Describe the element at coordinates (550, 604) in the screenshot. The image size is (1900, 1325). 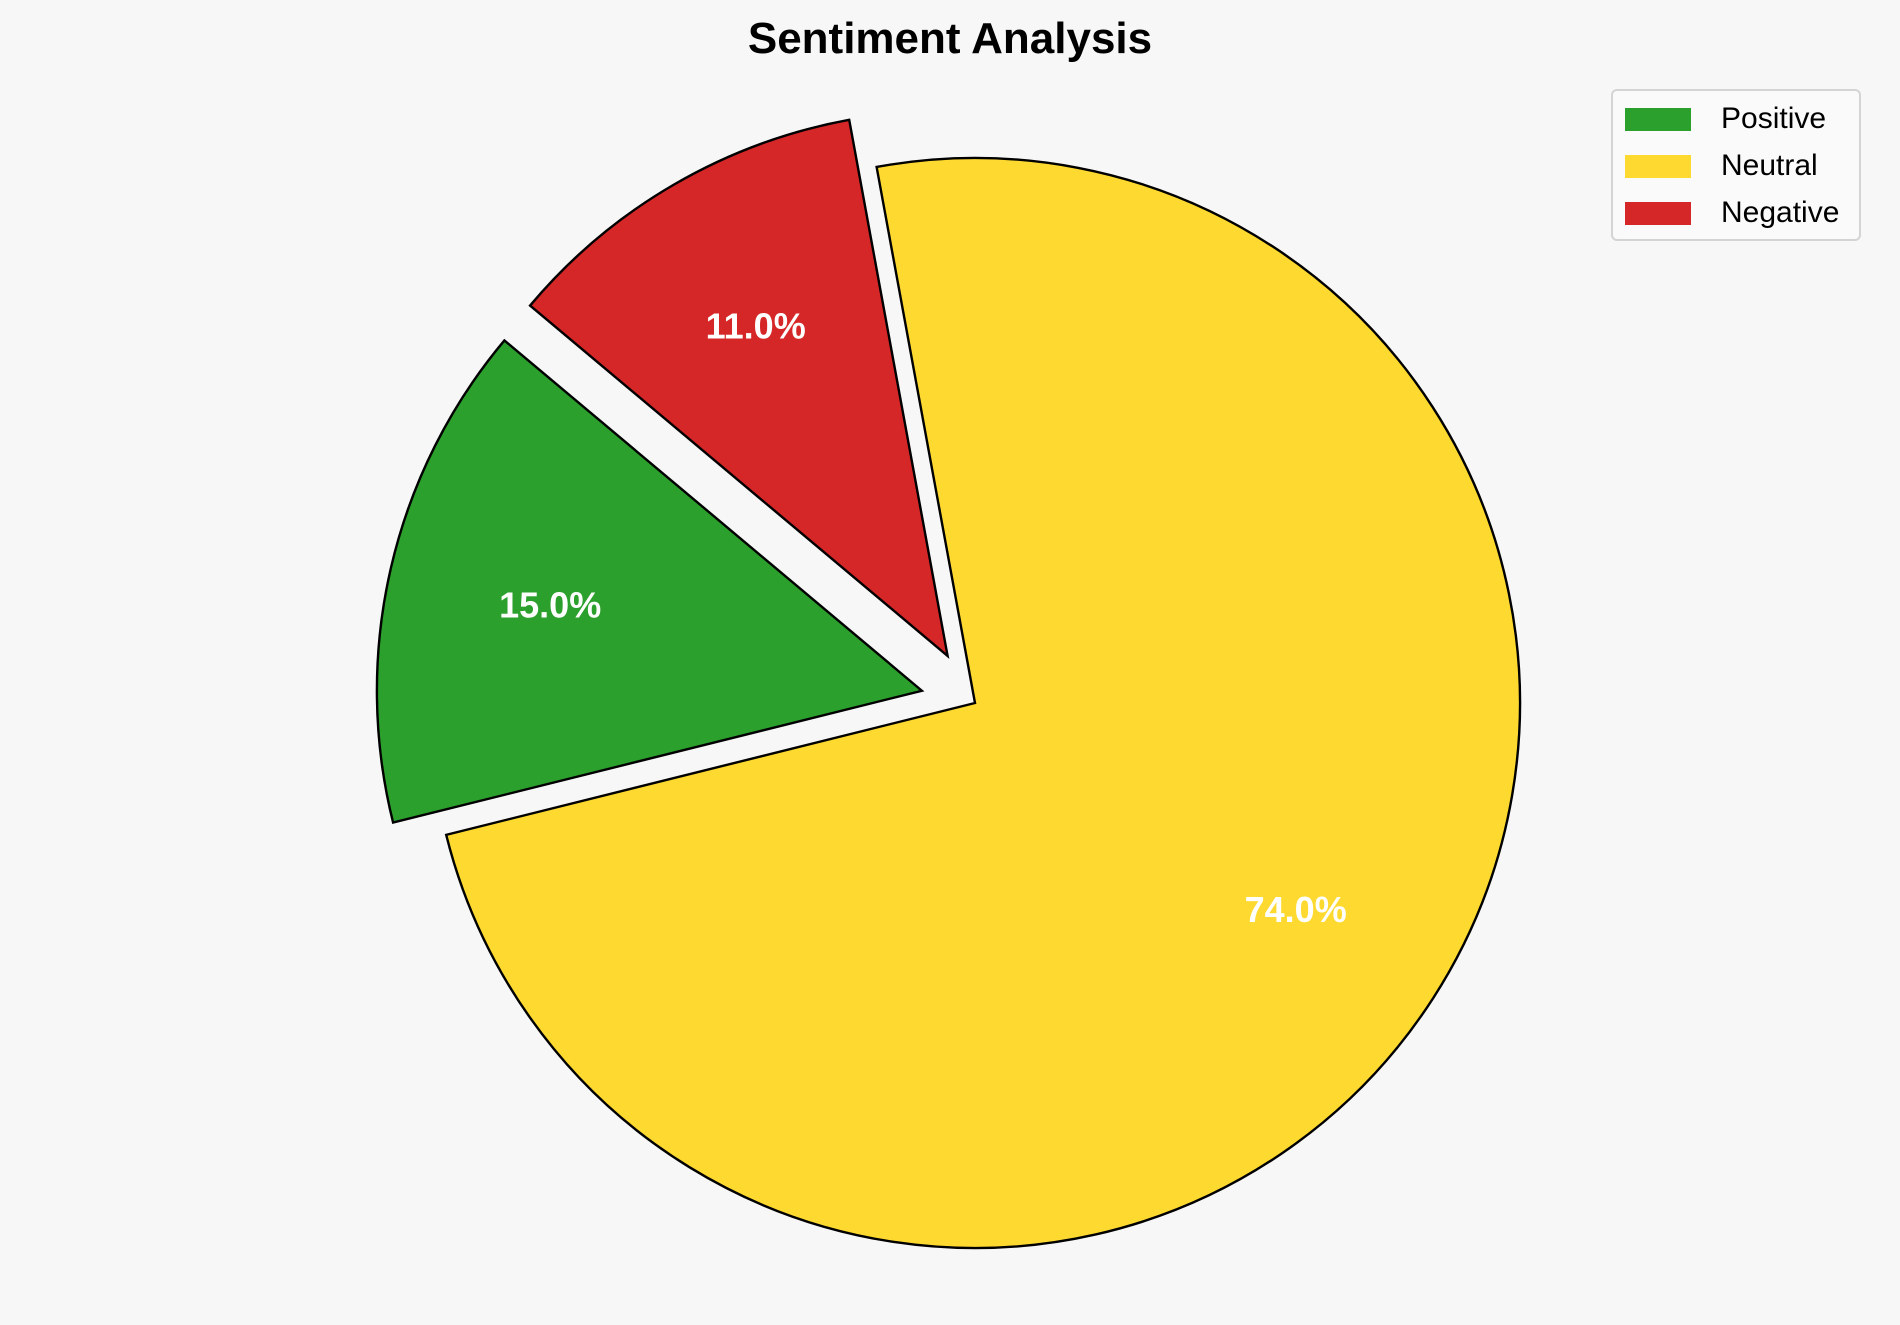
I see `slice-label-positive: 15.0%` at that location.